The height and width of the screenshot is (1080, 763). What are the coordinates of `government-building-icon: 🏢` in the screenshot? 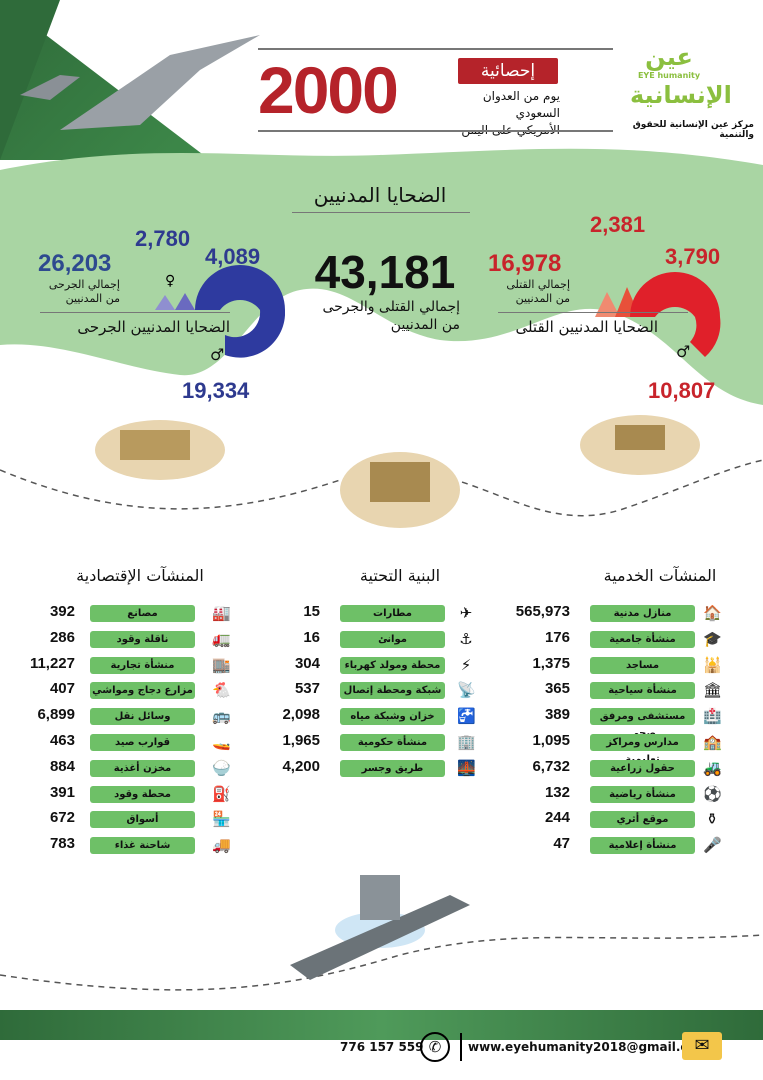 It's located at (466, 742).